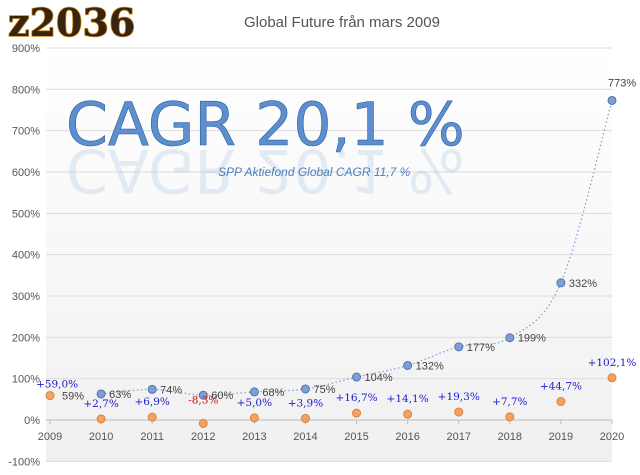 The width and height of the screenshot is (640, 475). I want to click on yearly-return-label: +59,0%, so click(57, 385).